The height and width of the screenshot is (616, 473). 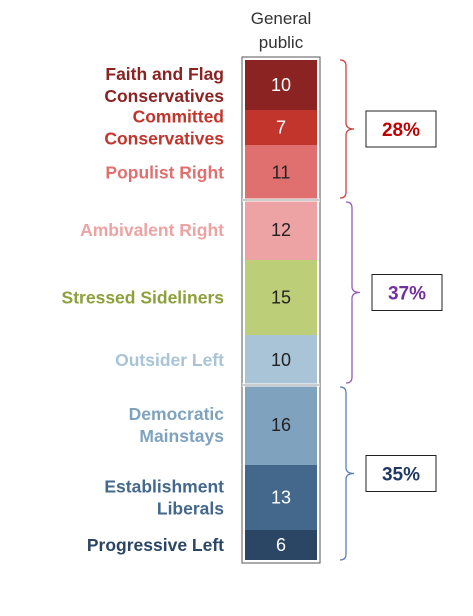 I want to click on bar-value-label: 11, so click(x=281, y=173).